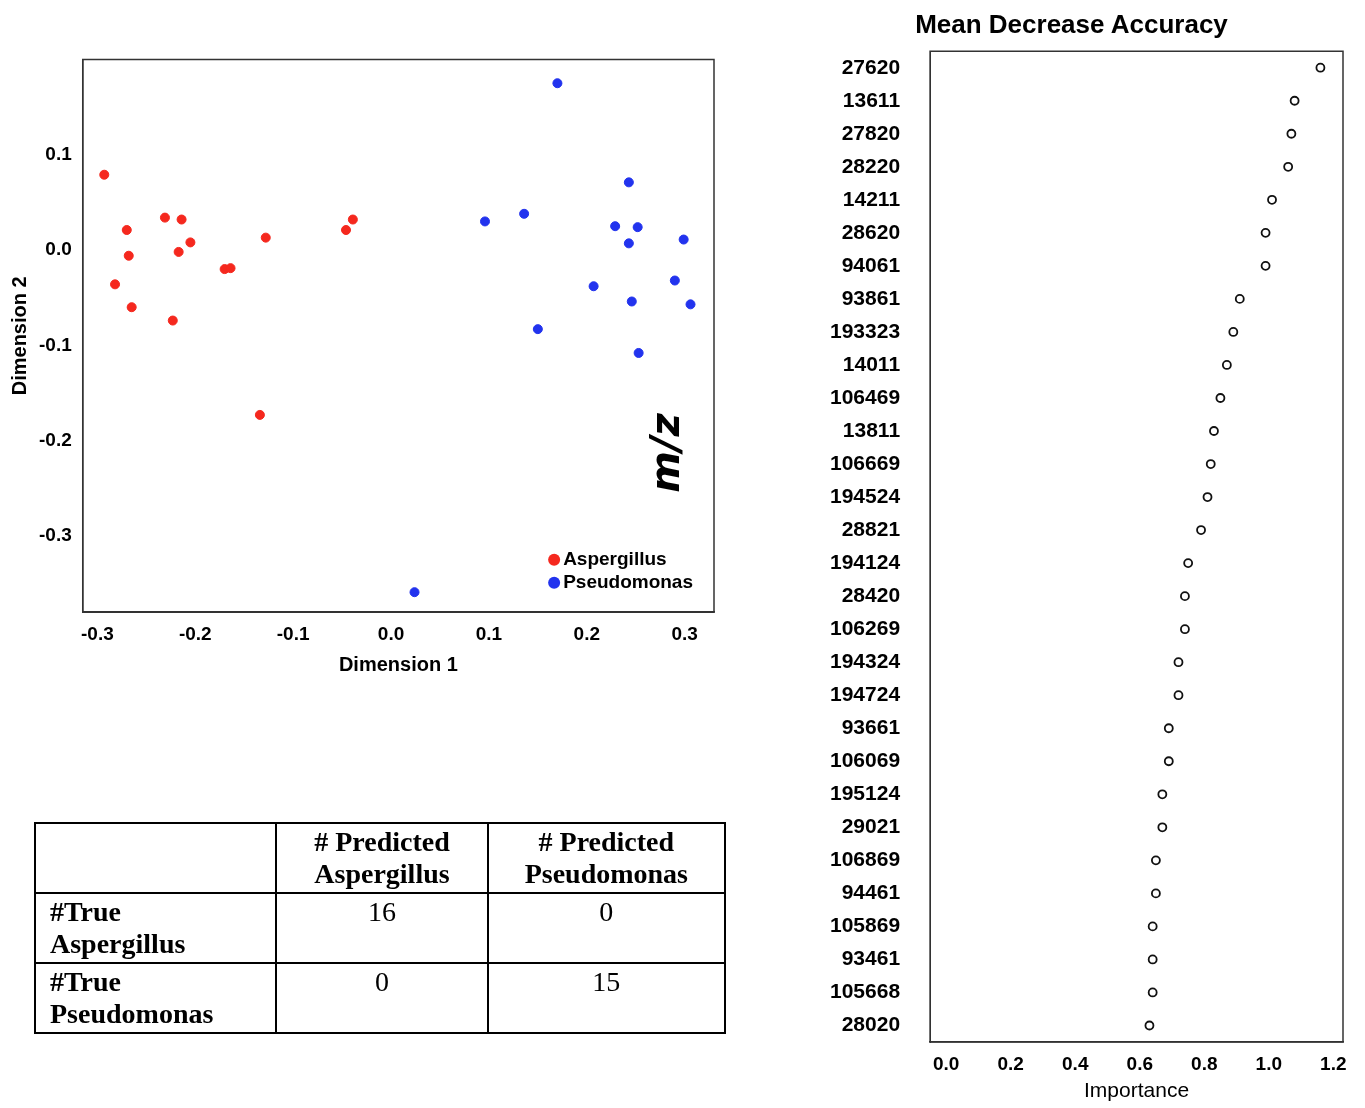  Describe the element at coordinates (156, 998) in the screenshot. I see `y-tick-label: #True Pseudomonas` at that location.